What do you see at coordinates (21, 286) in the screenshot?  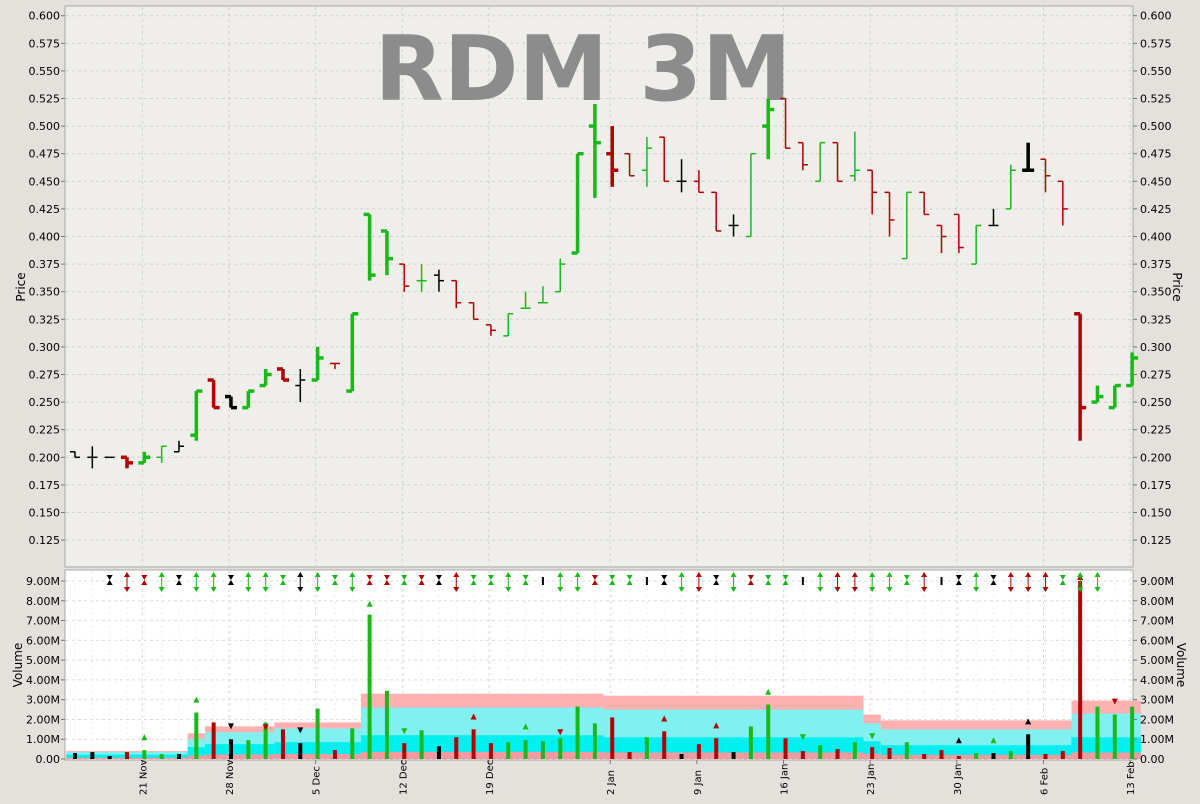 I see `price-axis-label-left: Price` at bounding box center [21, 286].